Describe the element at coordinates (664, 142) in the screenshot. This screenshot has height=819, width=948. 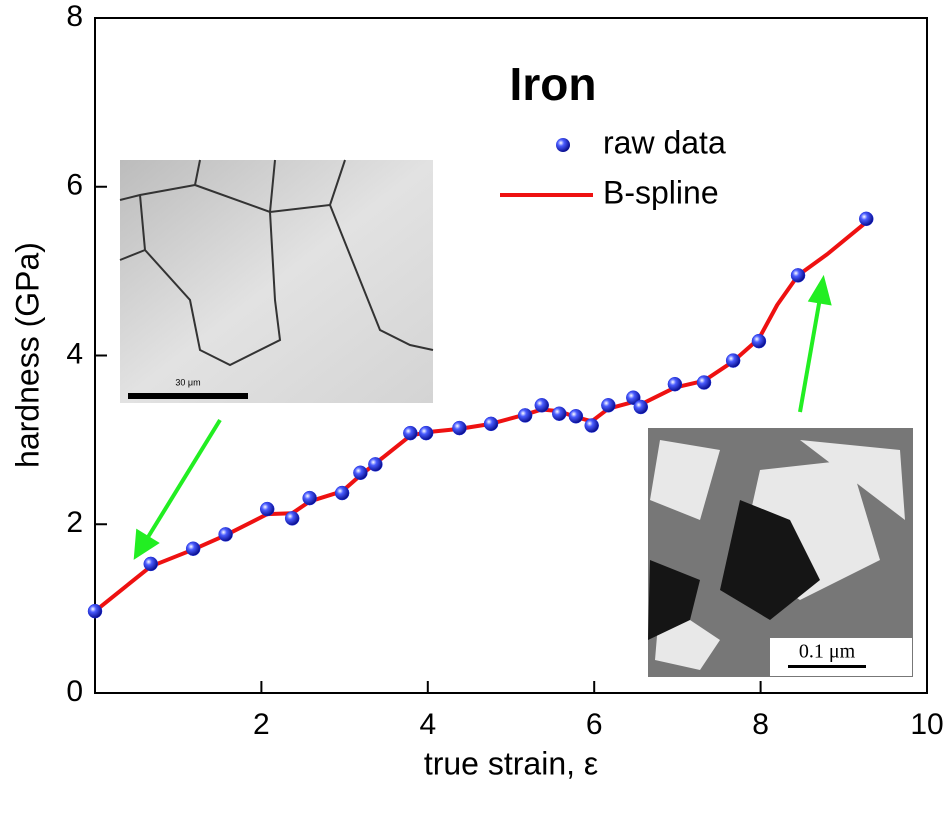
I see `legend-label: raw data` at that location.